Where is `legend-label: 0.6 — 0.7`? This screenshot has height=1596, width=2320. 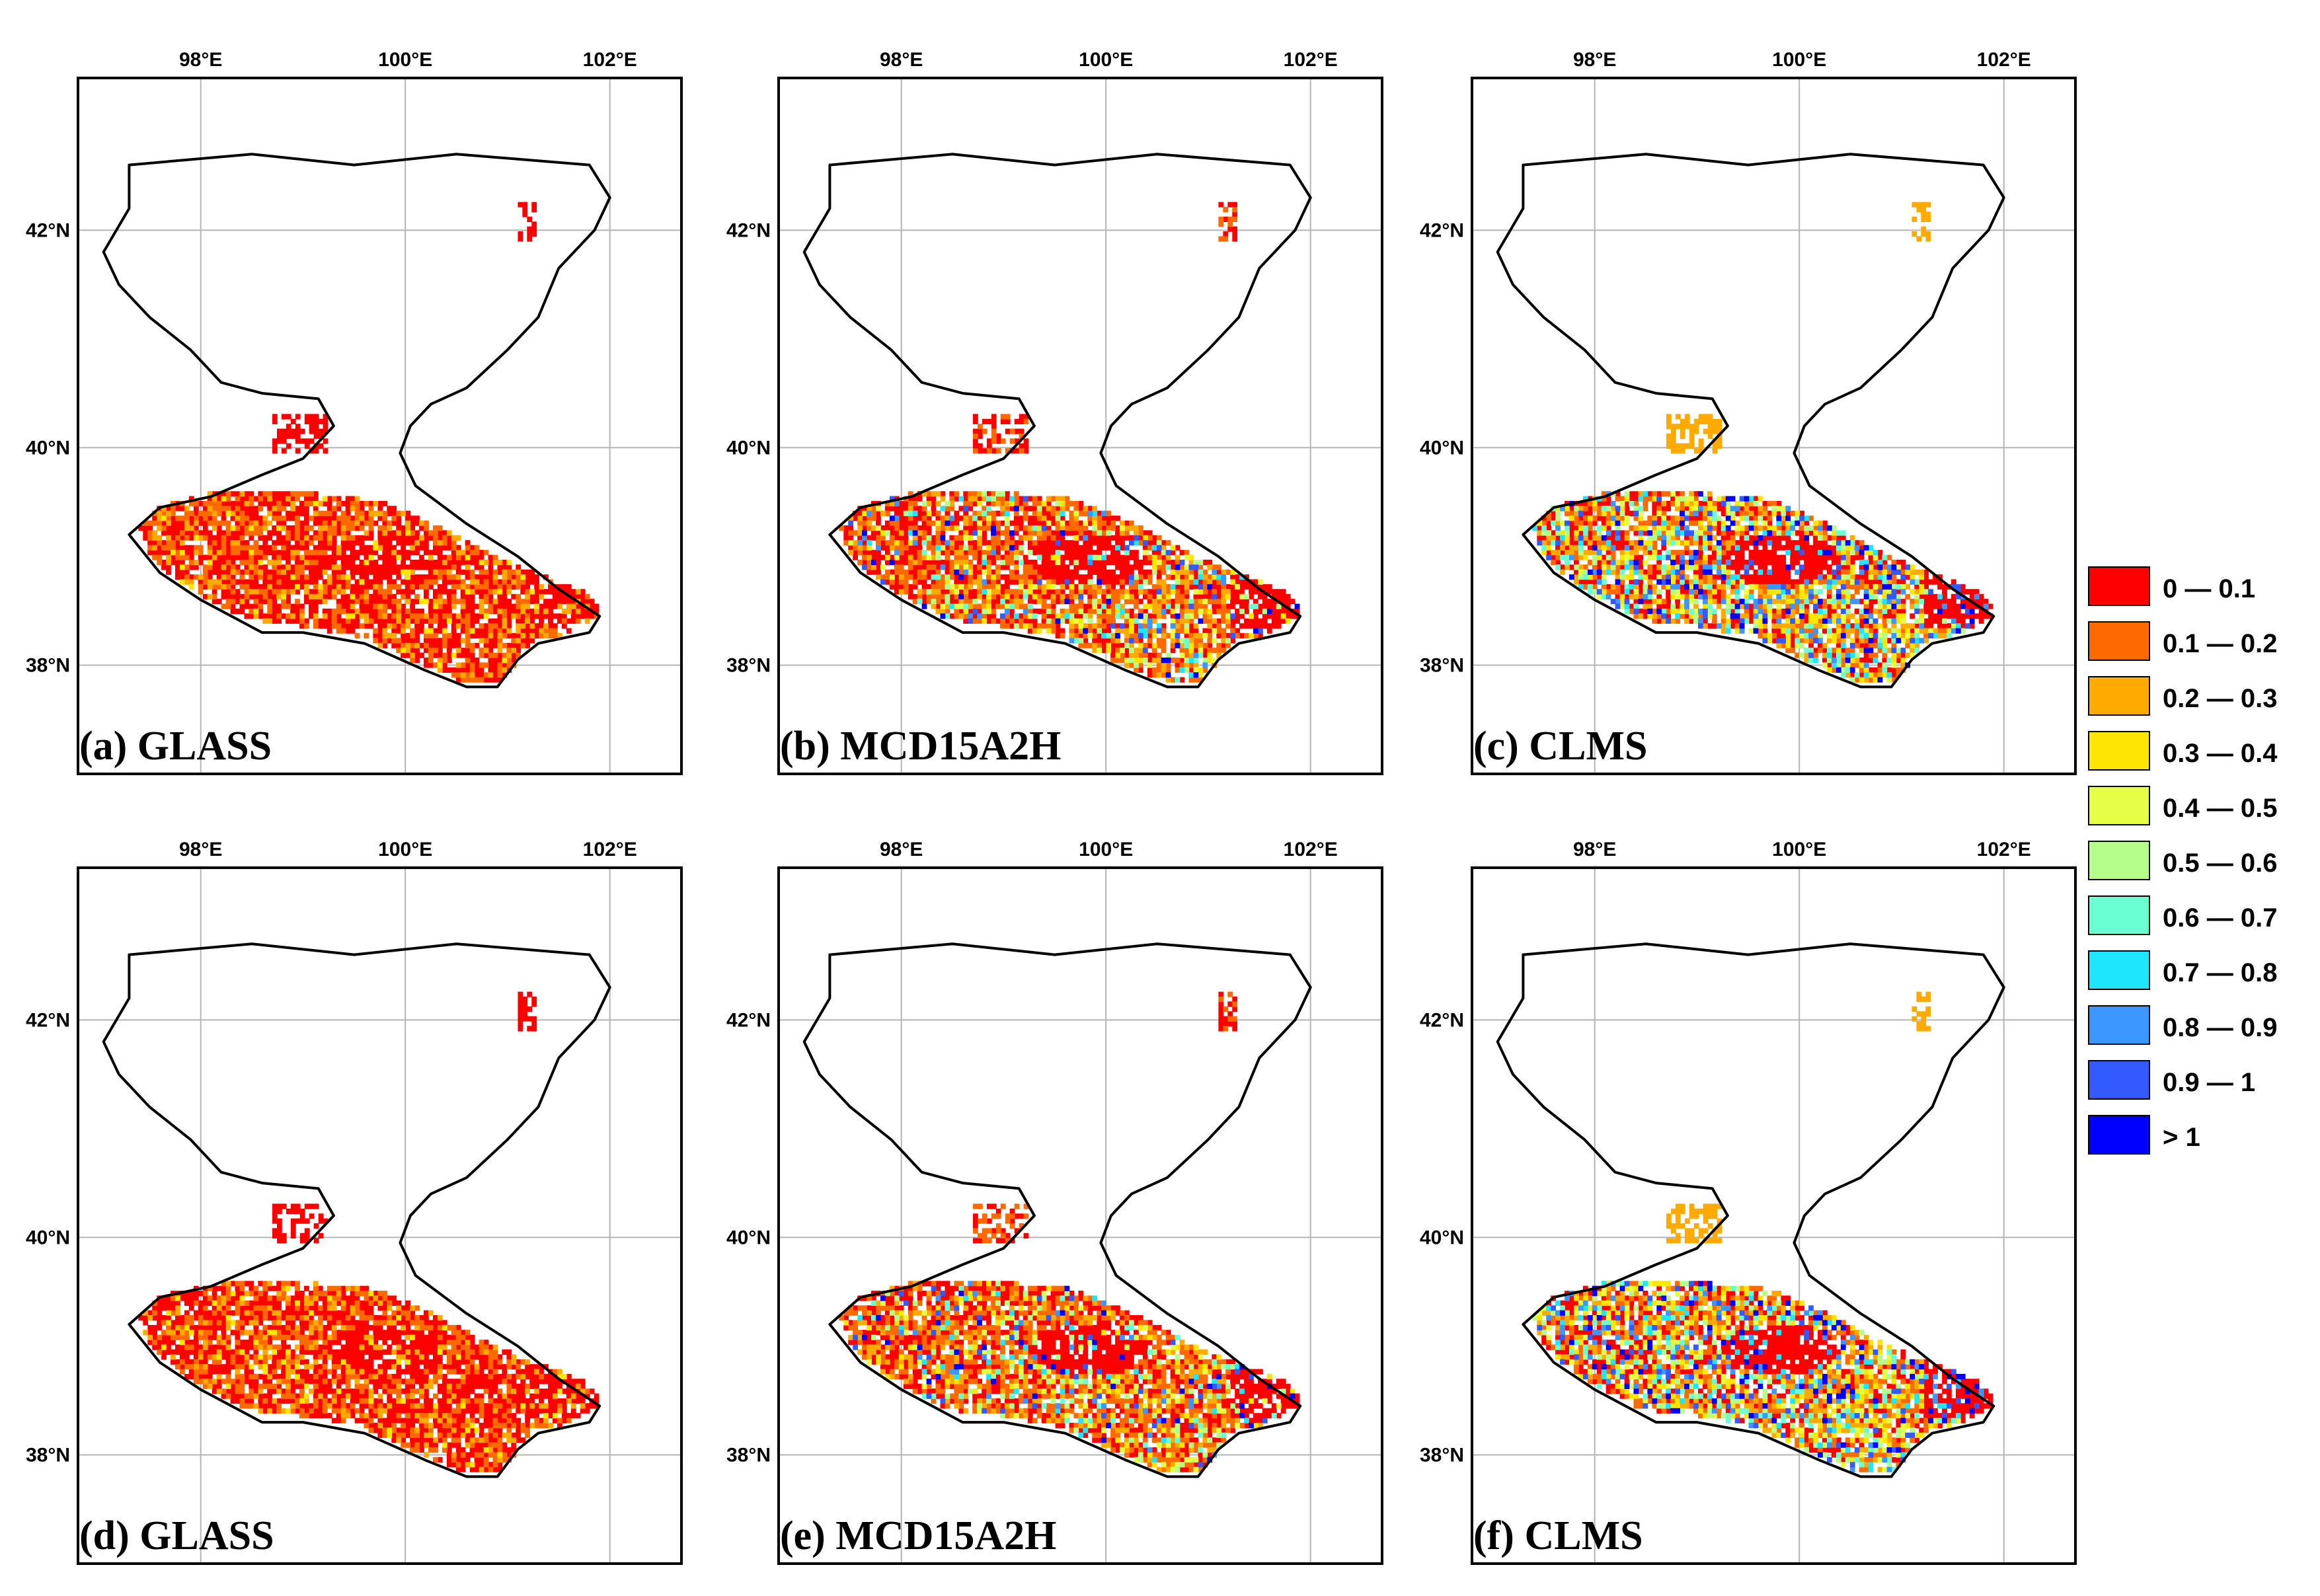
legend-label: 0.6 — 0.7 is located at coordinates (2220, 917).